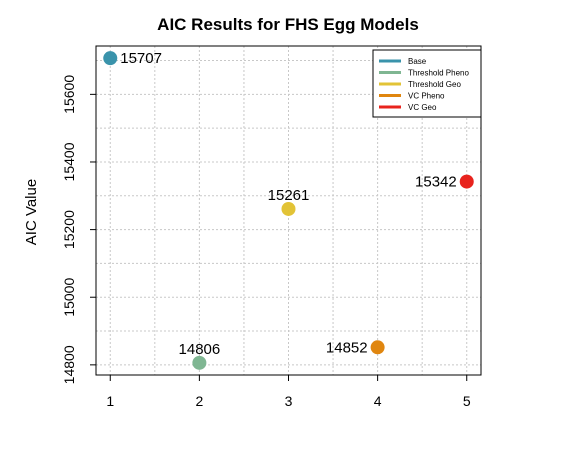 This screenshot has width=568, height=472. I want to click on data-label-1: 15707, so click(141, 58).